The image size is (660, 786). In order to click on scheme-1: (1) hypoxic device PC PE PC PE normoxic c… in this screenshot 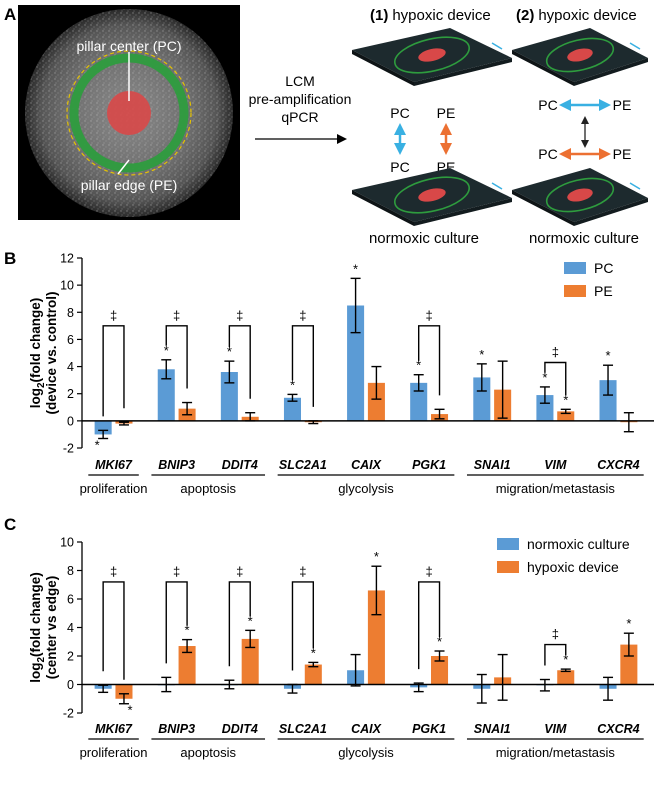, I will do `click(432, 127)`.